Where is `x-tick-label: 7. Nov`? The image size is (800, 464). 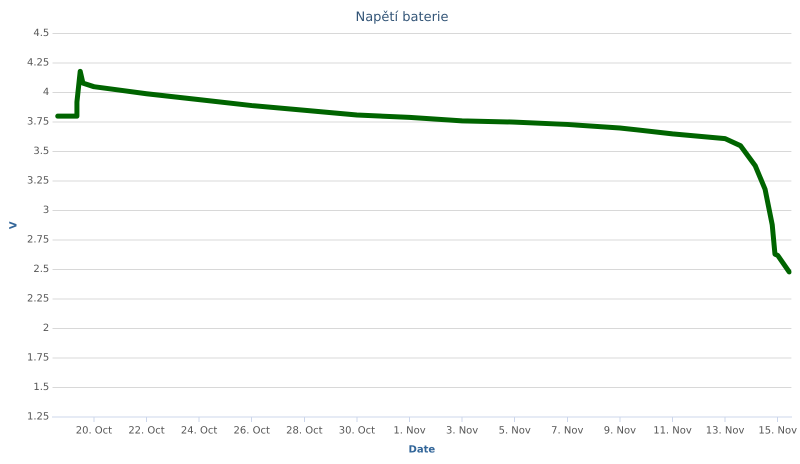 x-tick-label: 7. Nov is located at coordinates (567, 431).